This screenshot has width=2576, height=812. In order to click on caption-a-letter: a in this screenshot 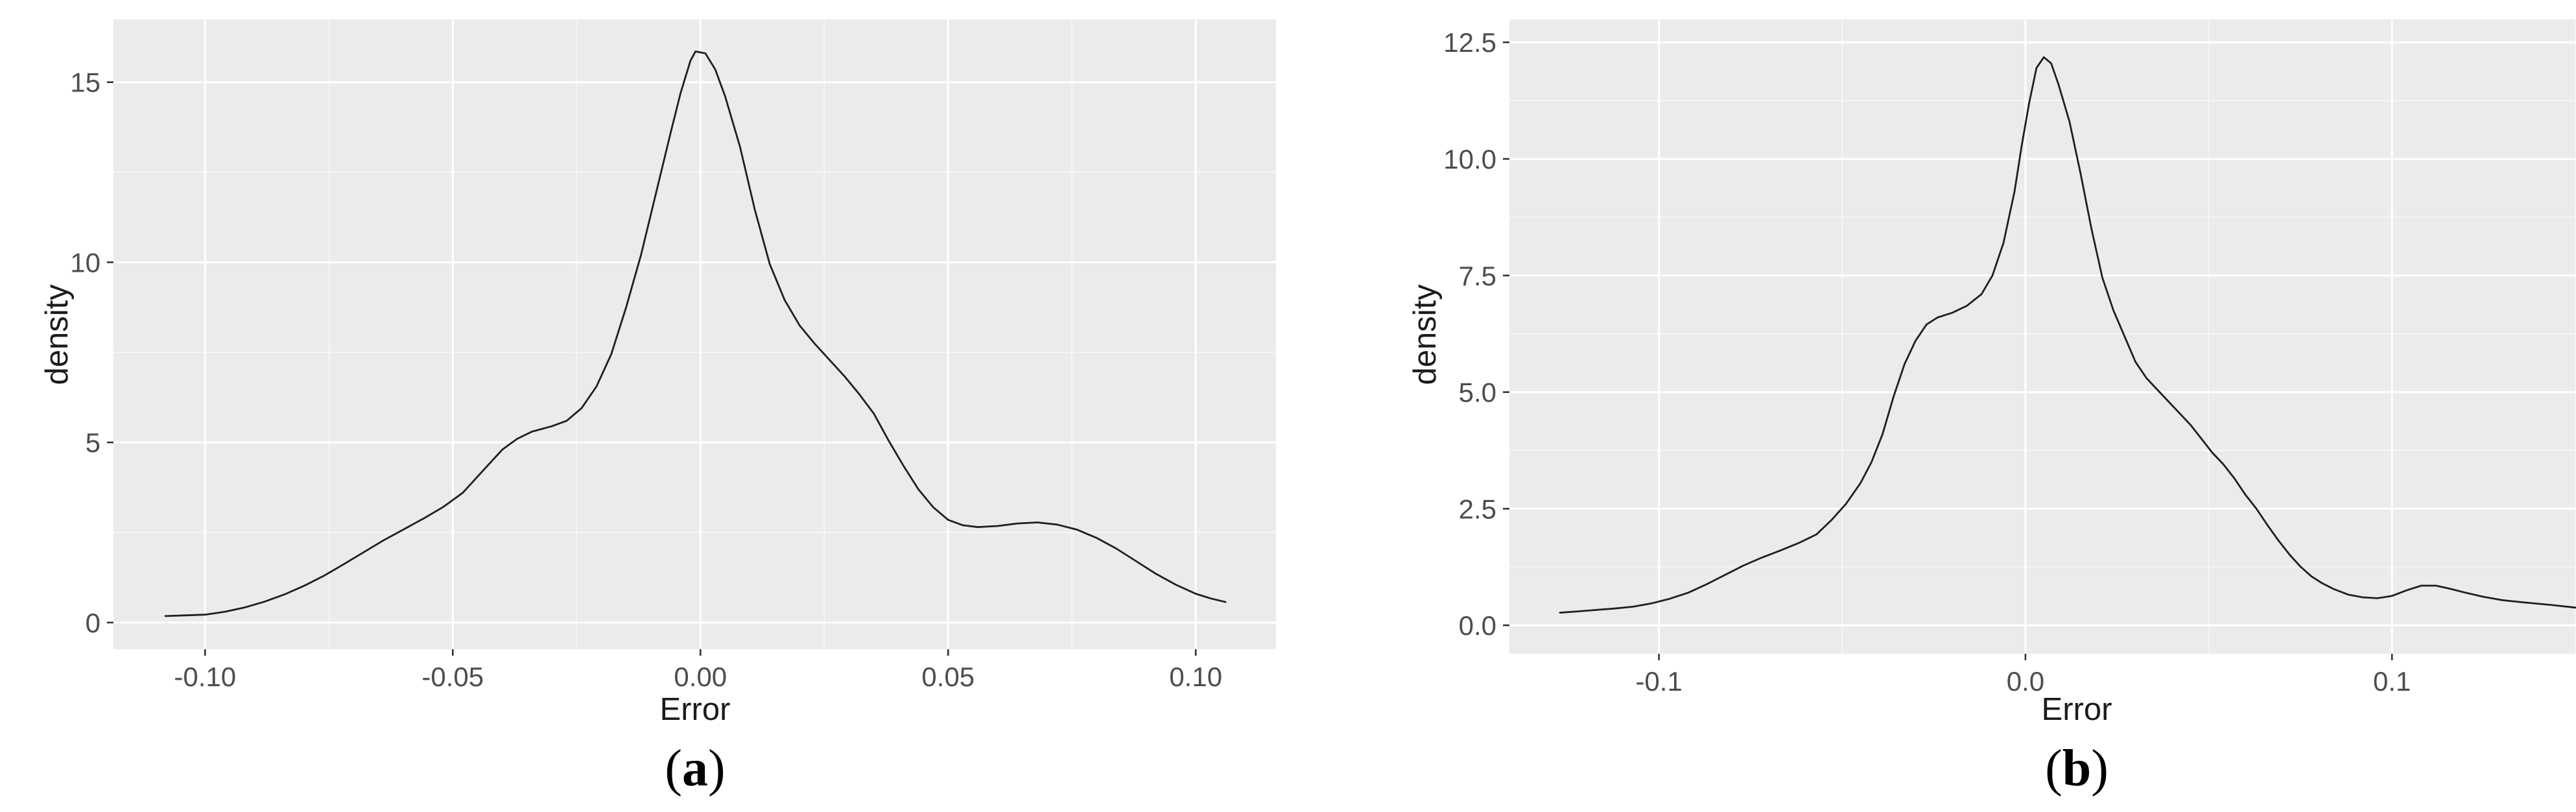, I will do `click(695, 768)`.